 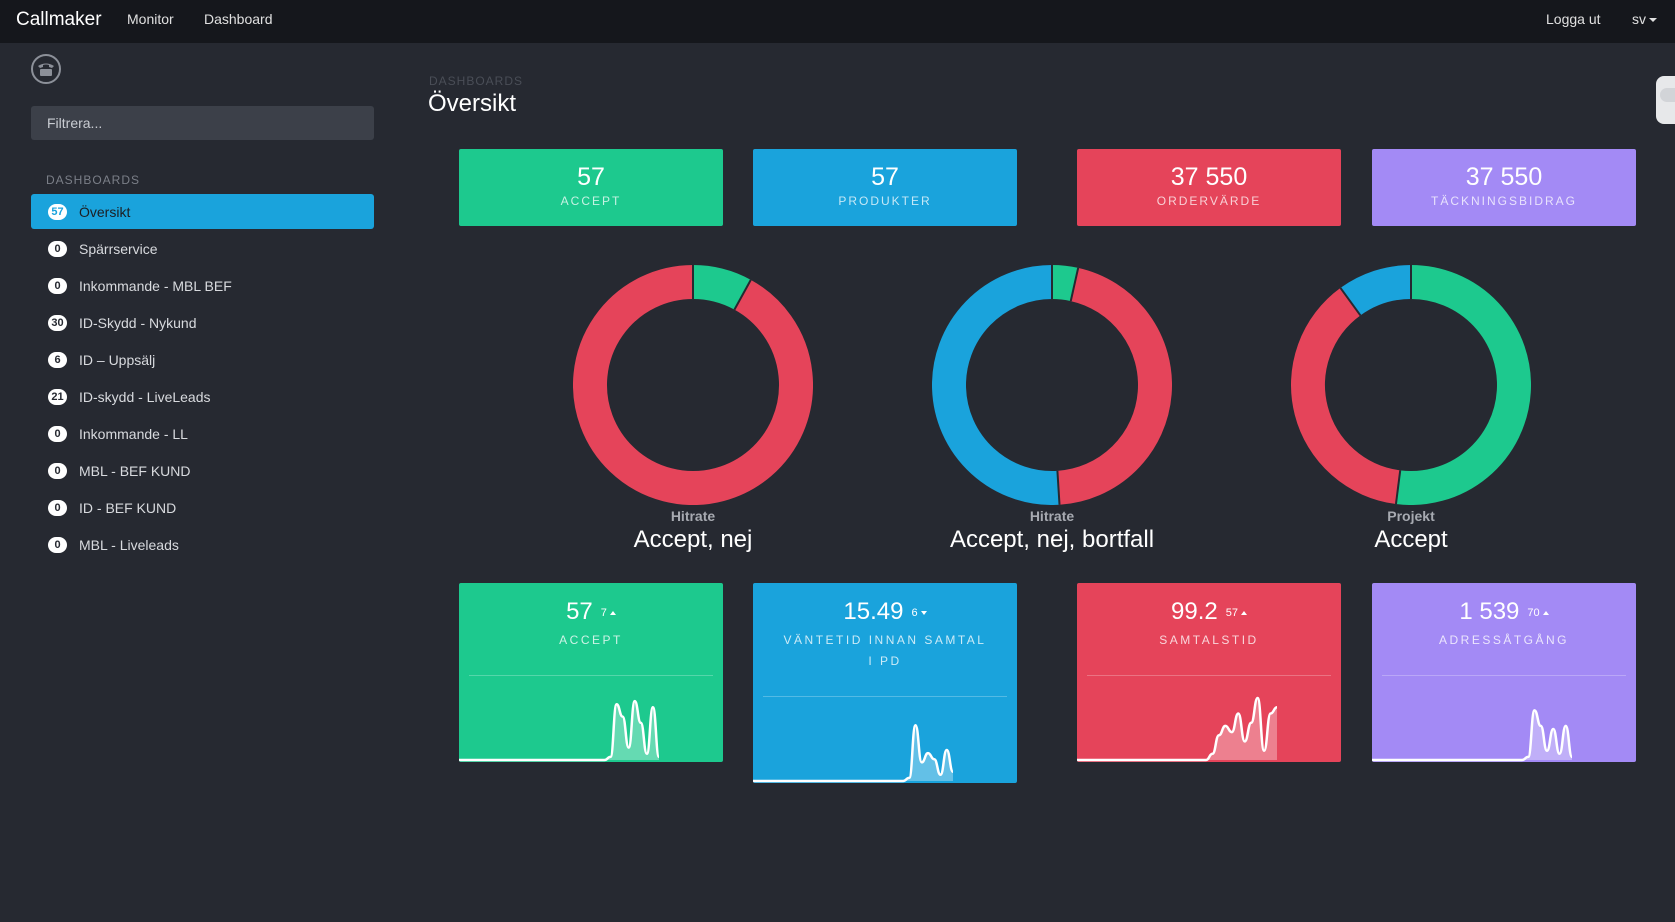 I want to click on sidebar-item: 21 ID-skydd - LiveLeads, so click(x=202, y=396).